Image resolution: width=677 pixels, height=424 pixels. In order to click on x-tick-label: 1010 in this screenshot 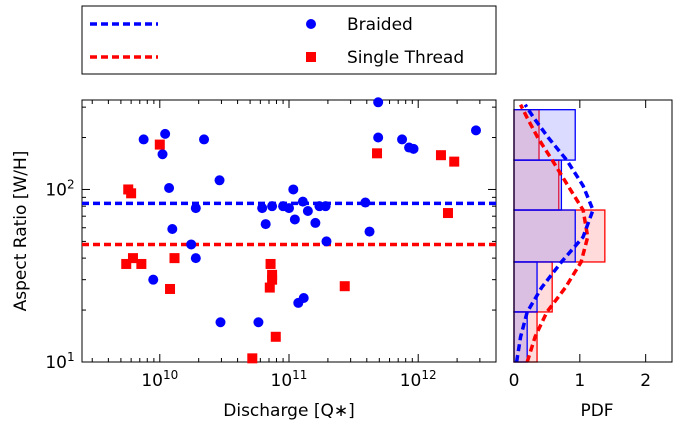, I will do `click(159, 379)`.